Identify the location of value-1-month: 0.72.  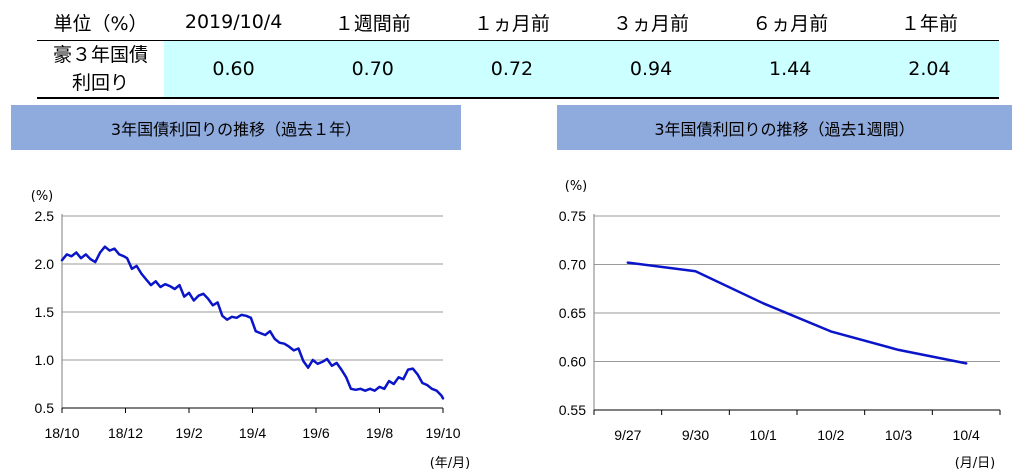
(512, 69).